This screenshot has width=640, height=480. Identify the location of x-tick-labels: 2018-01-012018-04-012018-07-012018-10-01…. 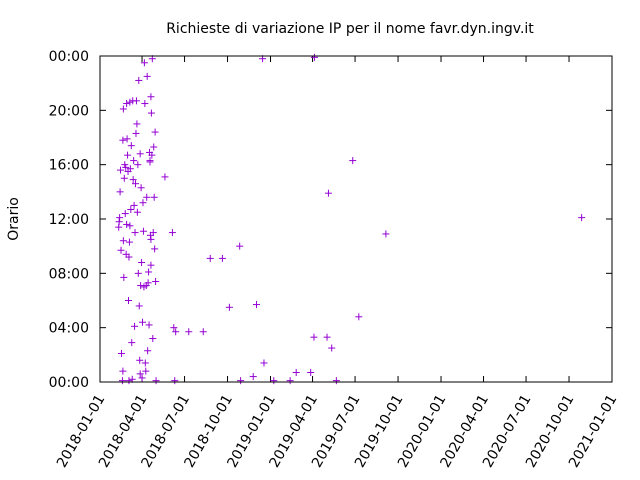
(337, 431).